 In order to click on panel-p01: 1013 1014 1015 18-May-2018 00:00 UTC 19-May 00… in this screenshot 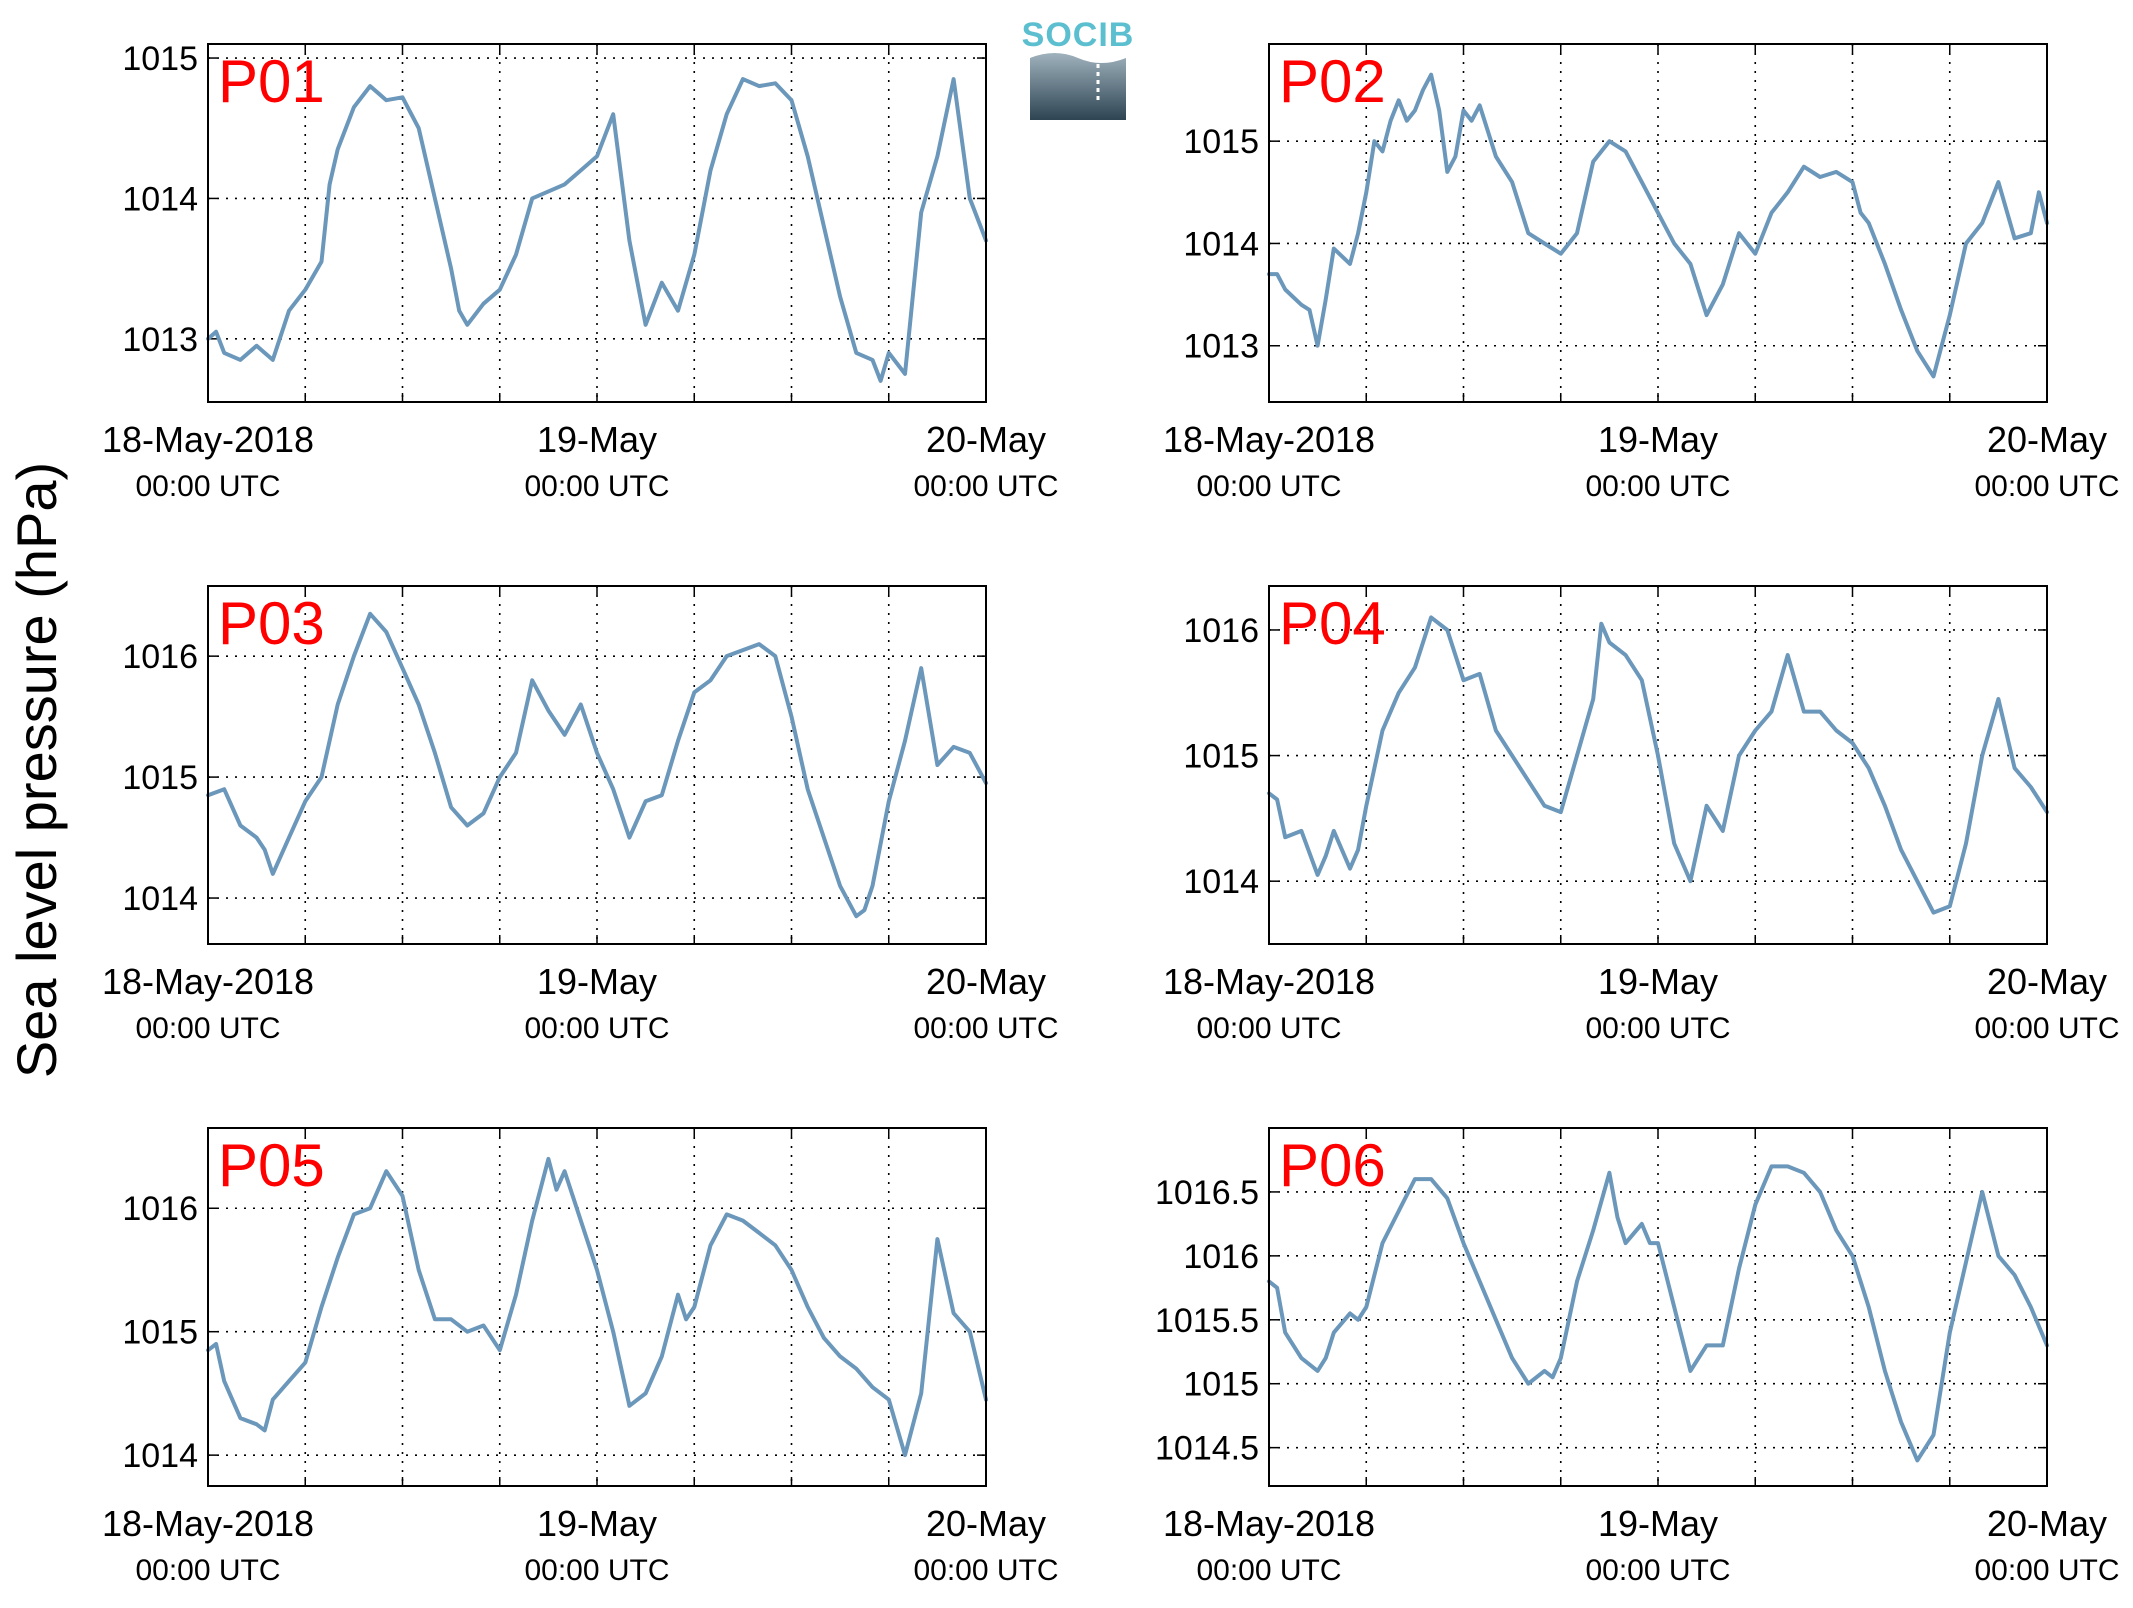, I will do `click(580, 271)`.